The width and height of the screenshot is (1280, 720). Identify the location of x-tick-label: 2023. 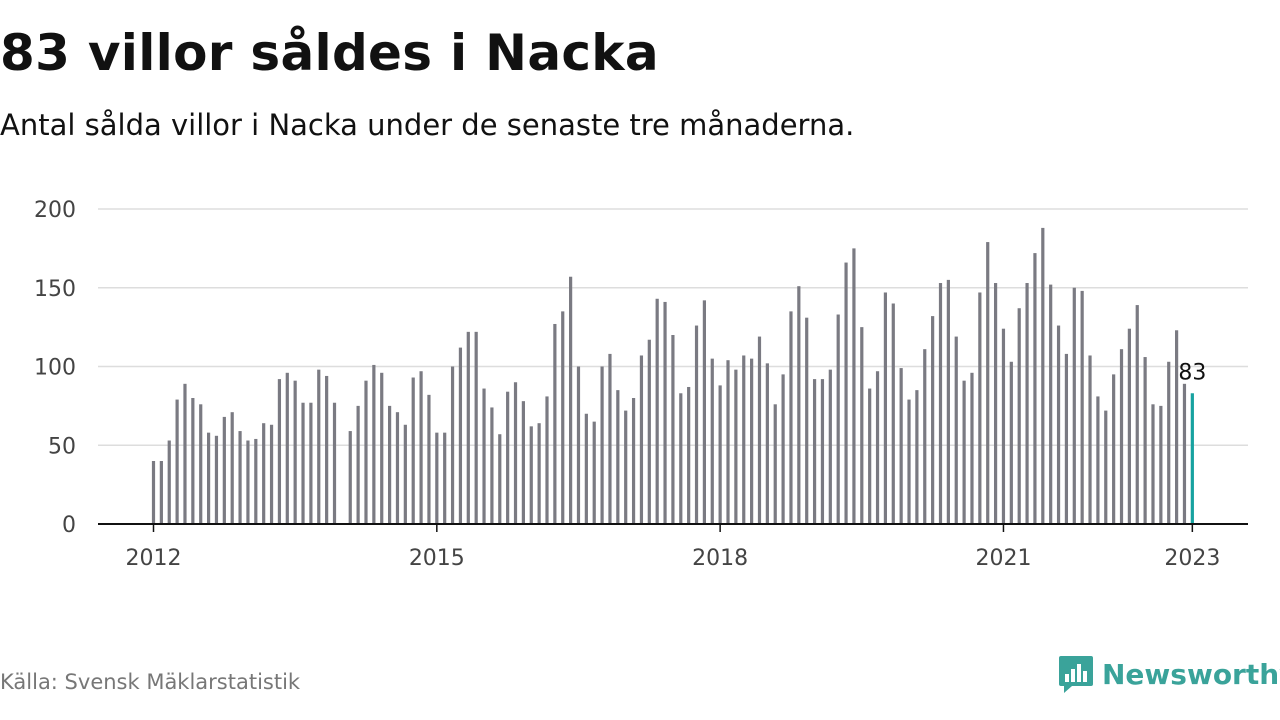
(1192, 558).